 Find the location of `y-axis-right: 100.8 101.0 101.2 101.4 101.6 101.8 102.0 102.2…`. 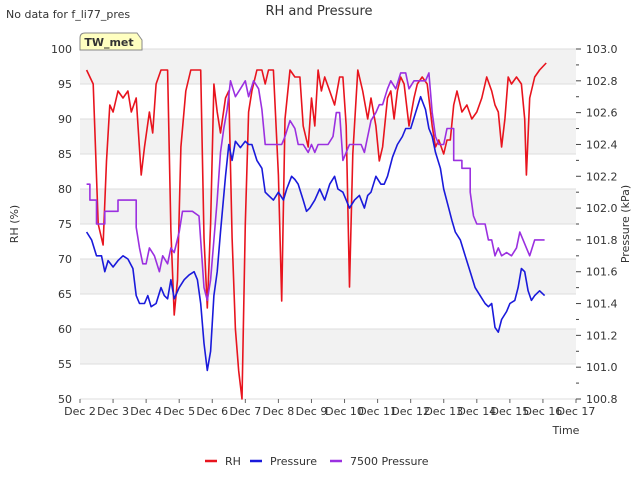

y-axis-right: 100.8 101.0 101.2 101.4 101.6 101.8 102.0 102.2… is located at coordinates (597, 224).